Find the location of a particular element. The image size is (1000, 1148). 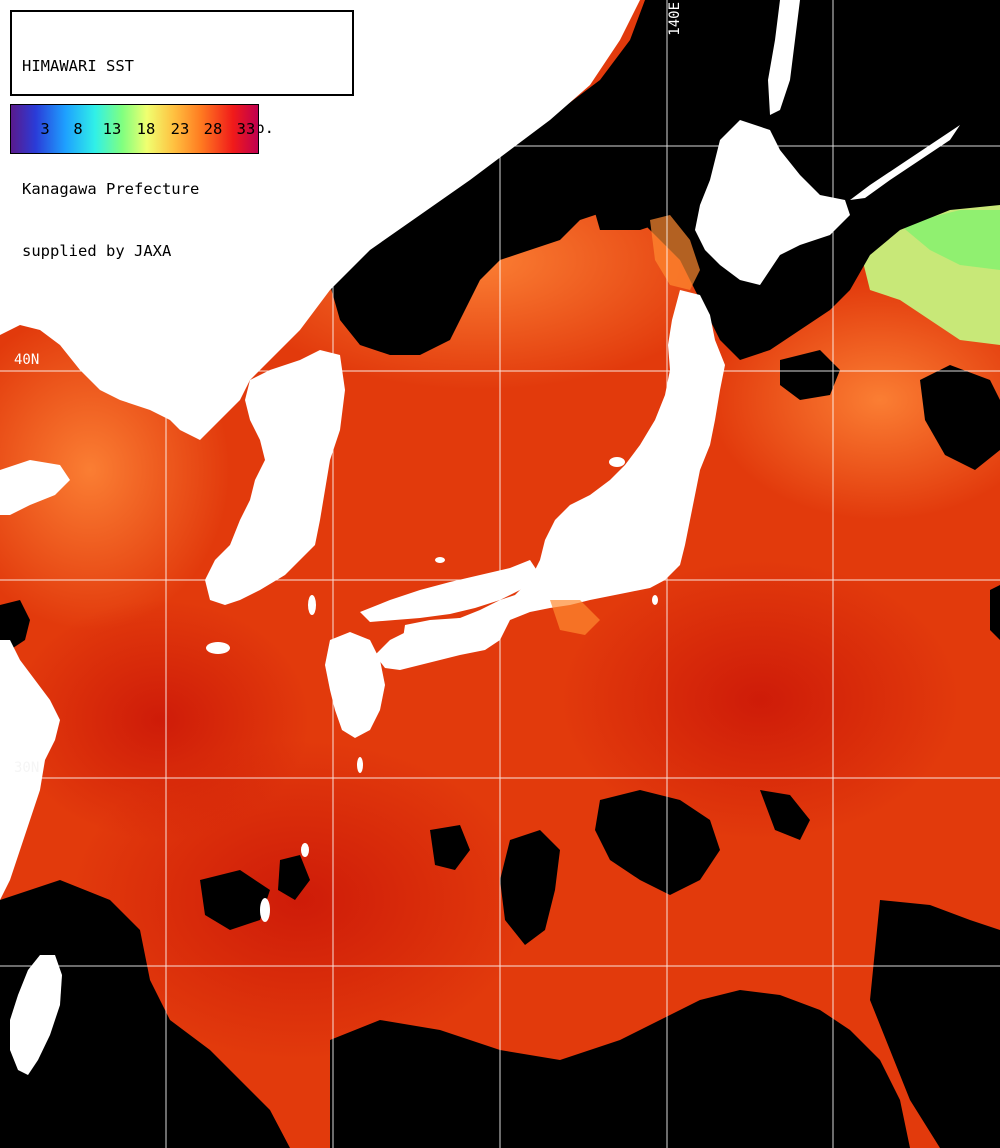

land-shikoku is located at coordinates (448, 639).